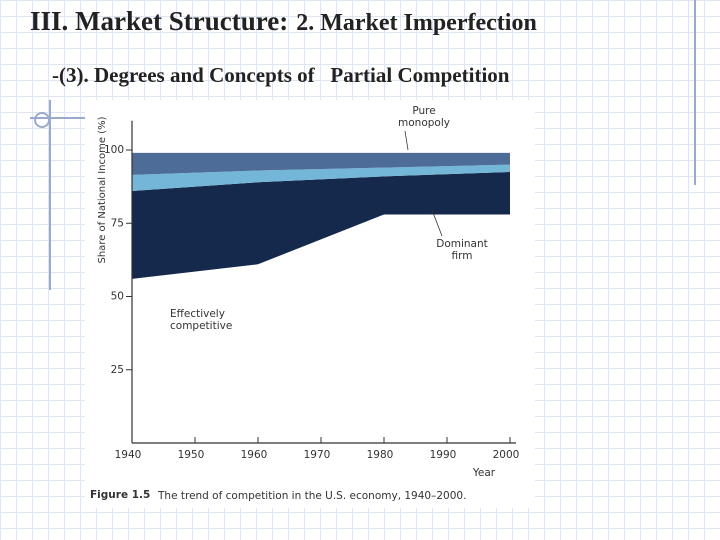  I want to click on y-tick-label: 75, so click(117, 223).